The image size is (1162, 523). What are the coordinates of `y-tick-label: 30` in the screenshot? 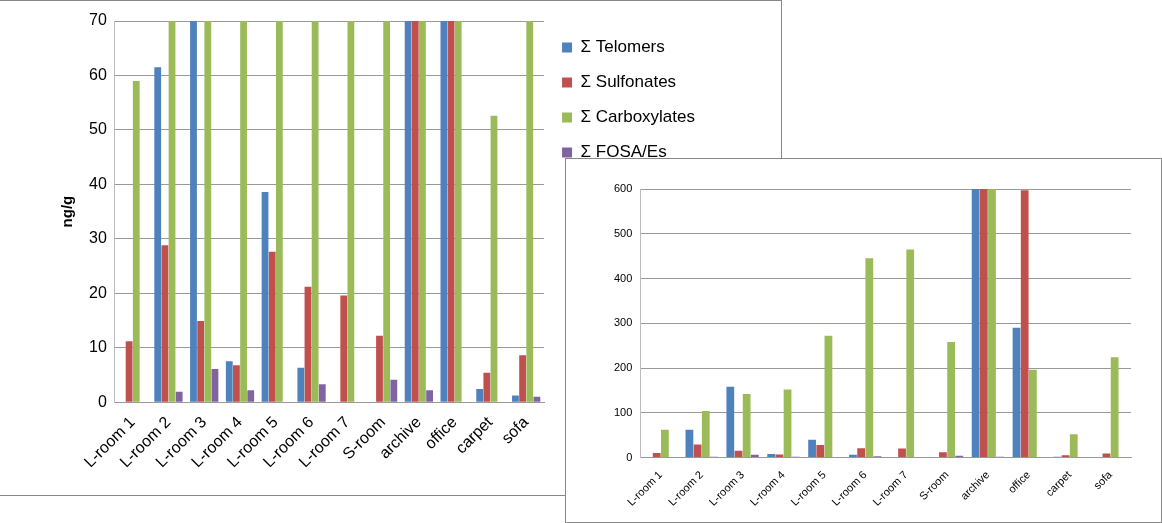 It's located at (98, 238).